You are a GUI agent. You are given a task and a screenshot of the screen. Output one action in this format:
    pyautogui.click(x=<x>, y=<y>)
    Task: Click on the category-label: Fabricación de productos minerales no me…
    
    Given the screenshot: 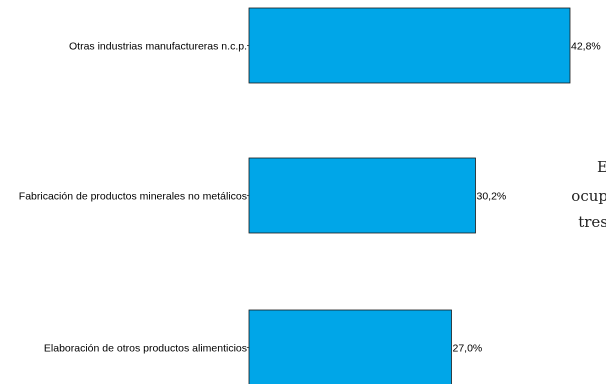 What is the action you would take?
    pyautogui.click(x=133, y=197)
    